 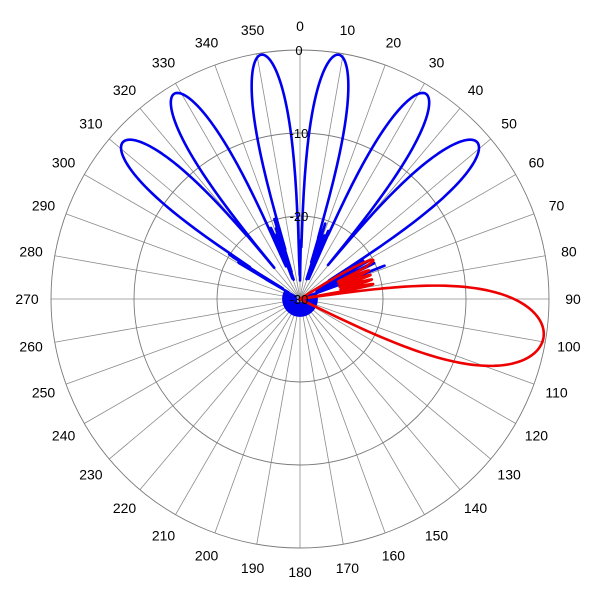 I want to click on angle-tick-label: 340, so click(x=207, y=43).